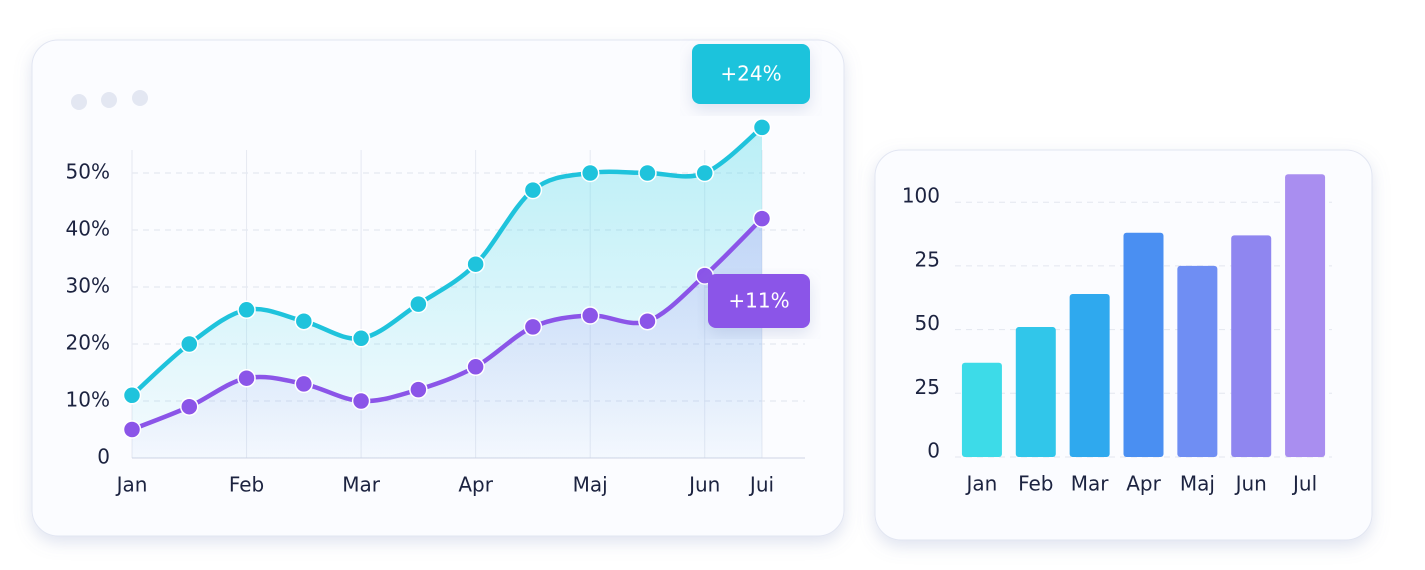  I want to click on x-tick-label: Jui, so click(761, 485).